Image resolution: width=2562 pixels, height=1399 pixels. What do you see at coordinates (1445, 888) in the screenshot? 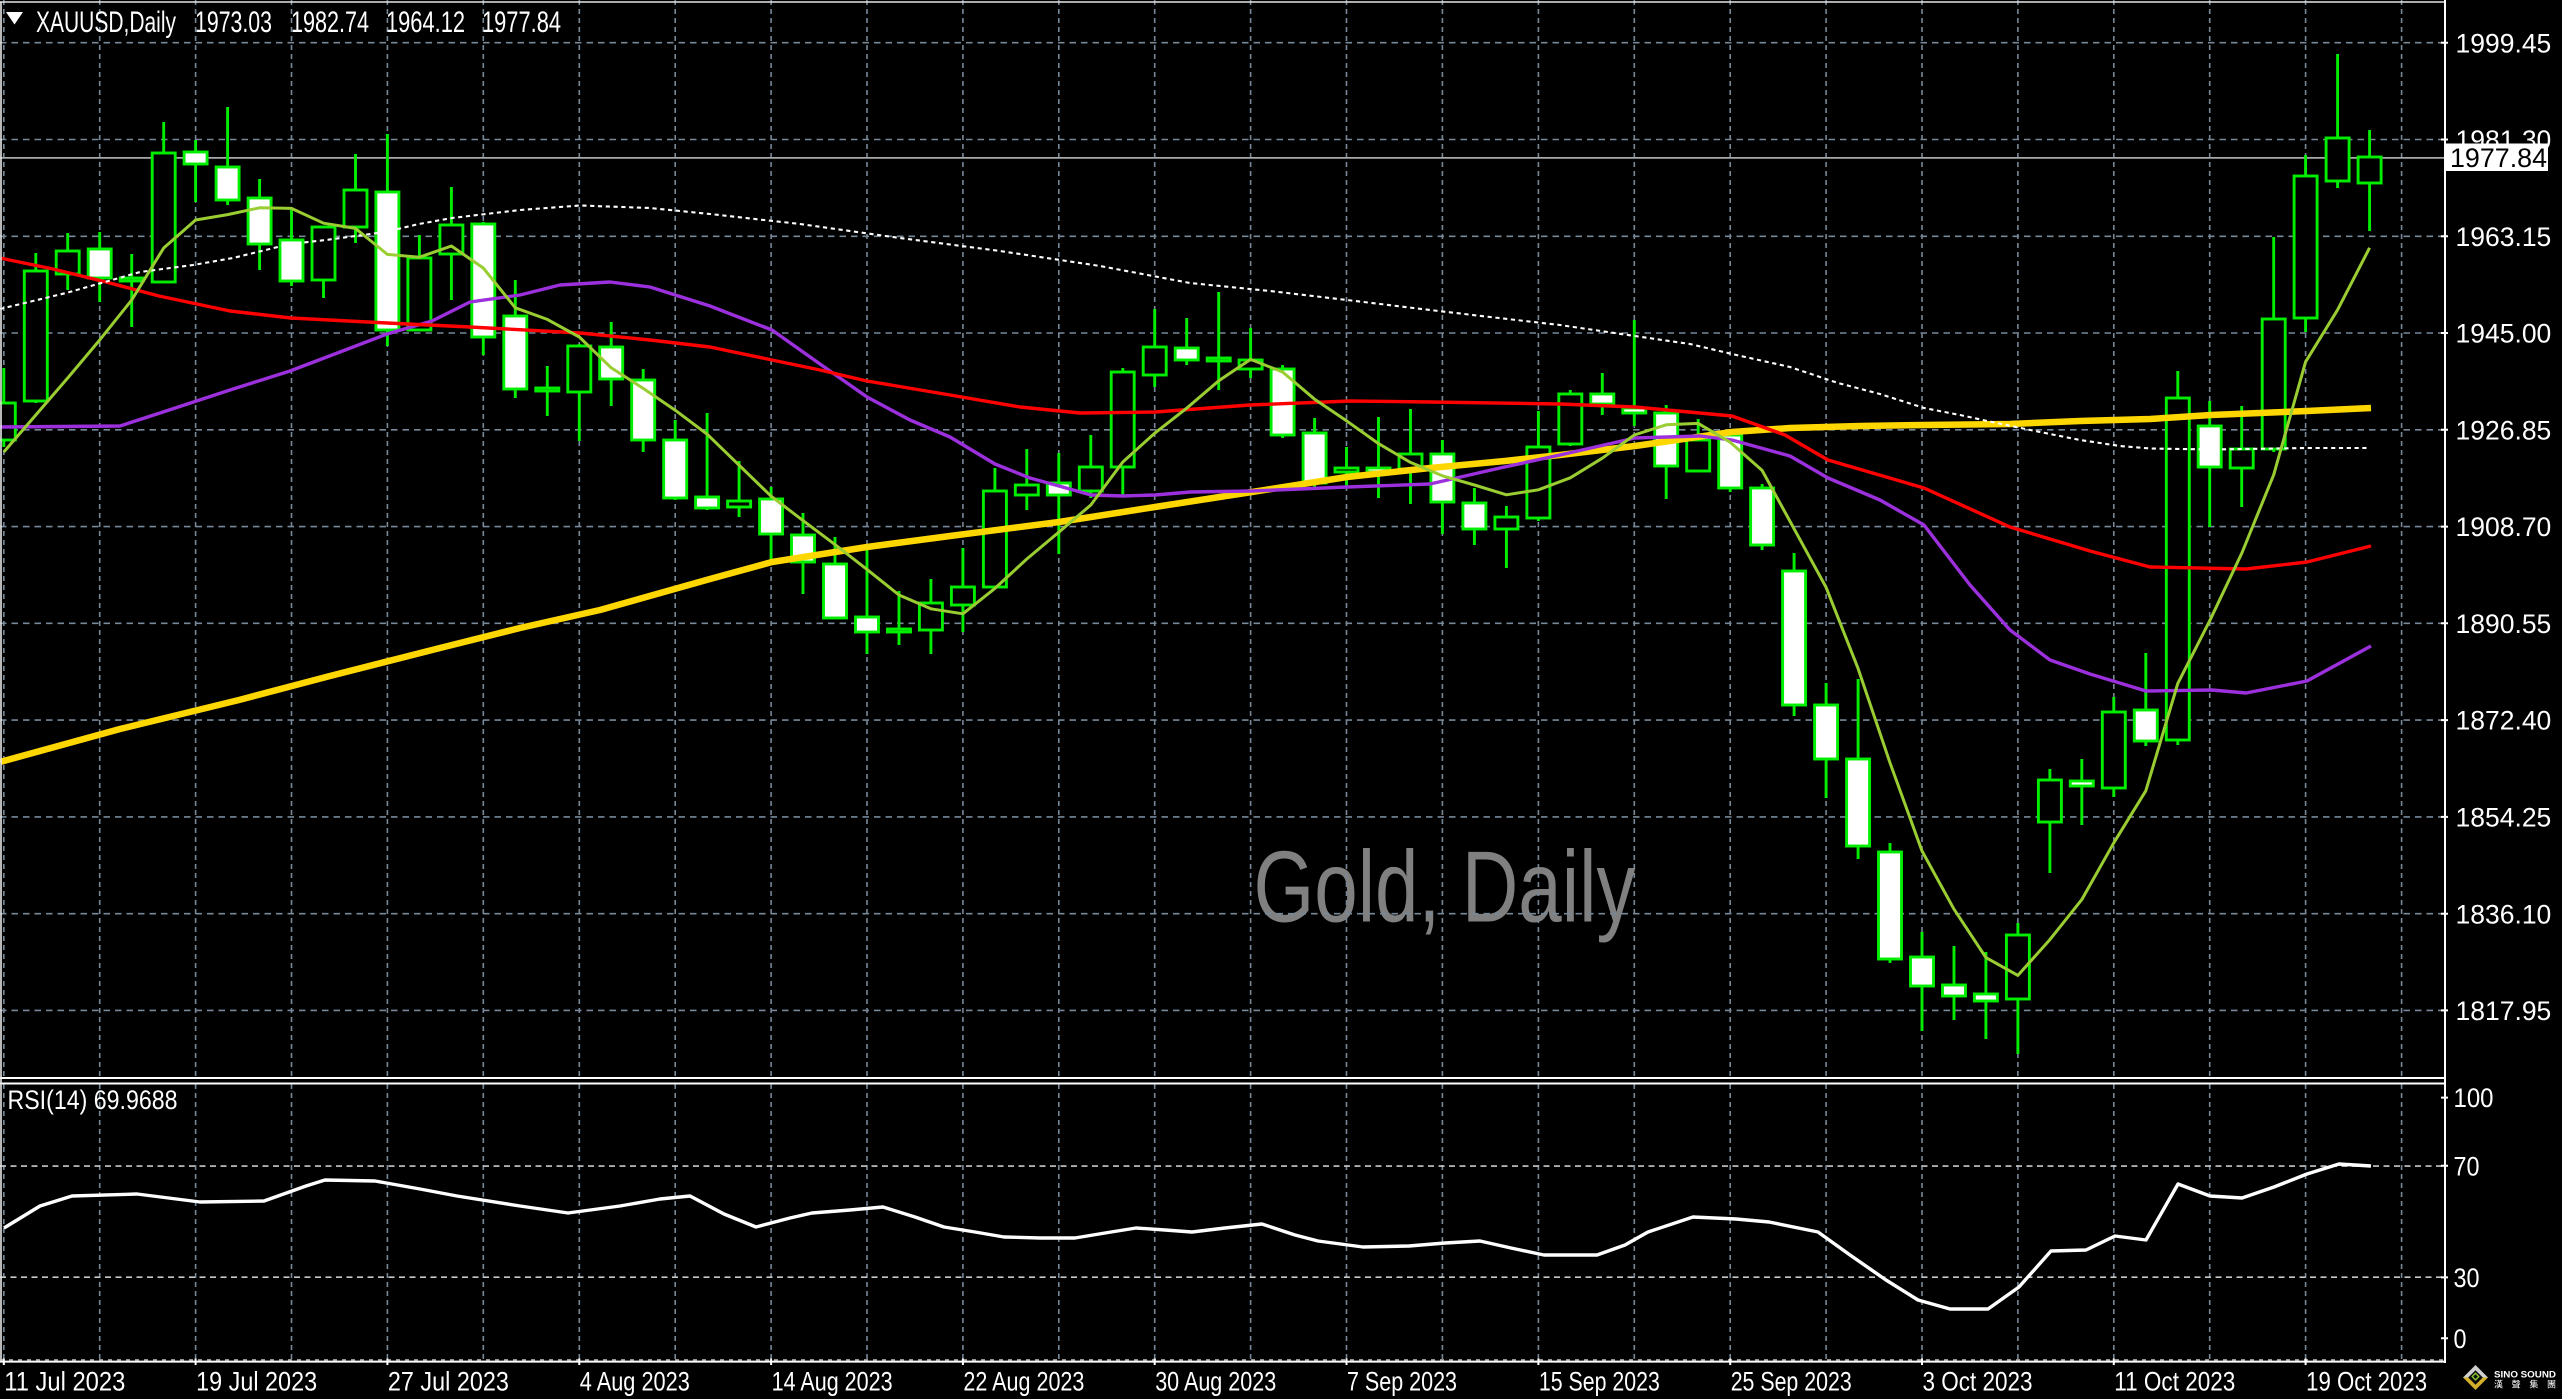
I see `svg-text: Gold, Daily` at bounding box center [1445, 888].